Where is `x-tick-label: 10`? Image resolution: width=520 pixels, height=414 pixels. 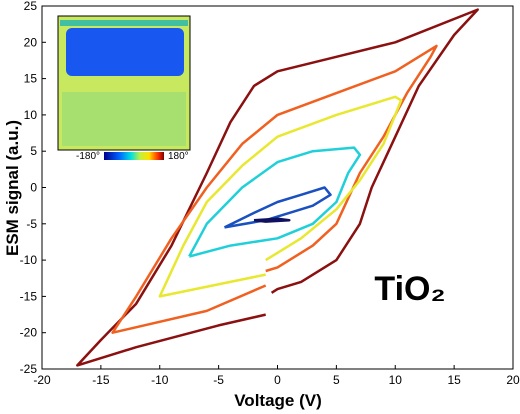
x-tick-label: 10 is located at coordinates (396, 380).